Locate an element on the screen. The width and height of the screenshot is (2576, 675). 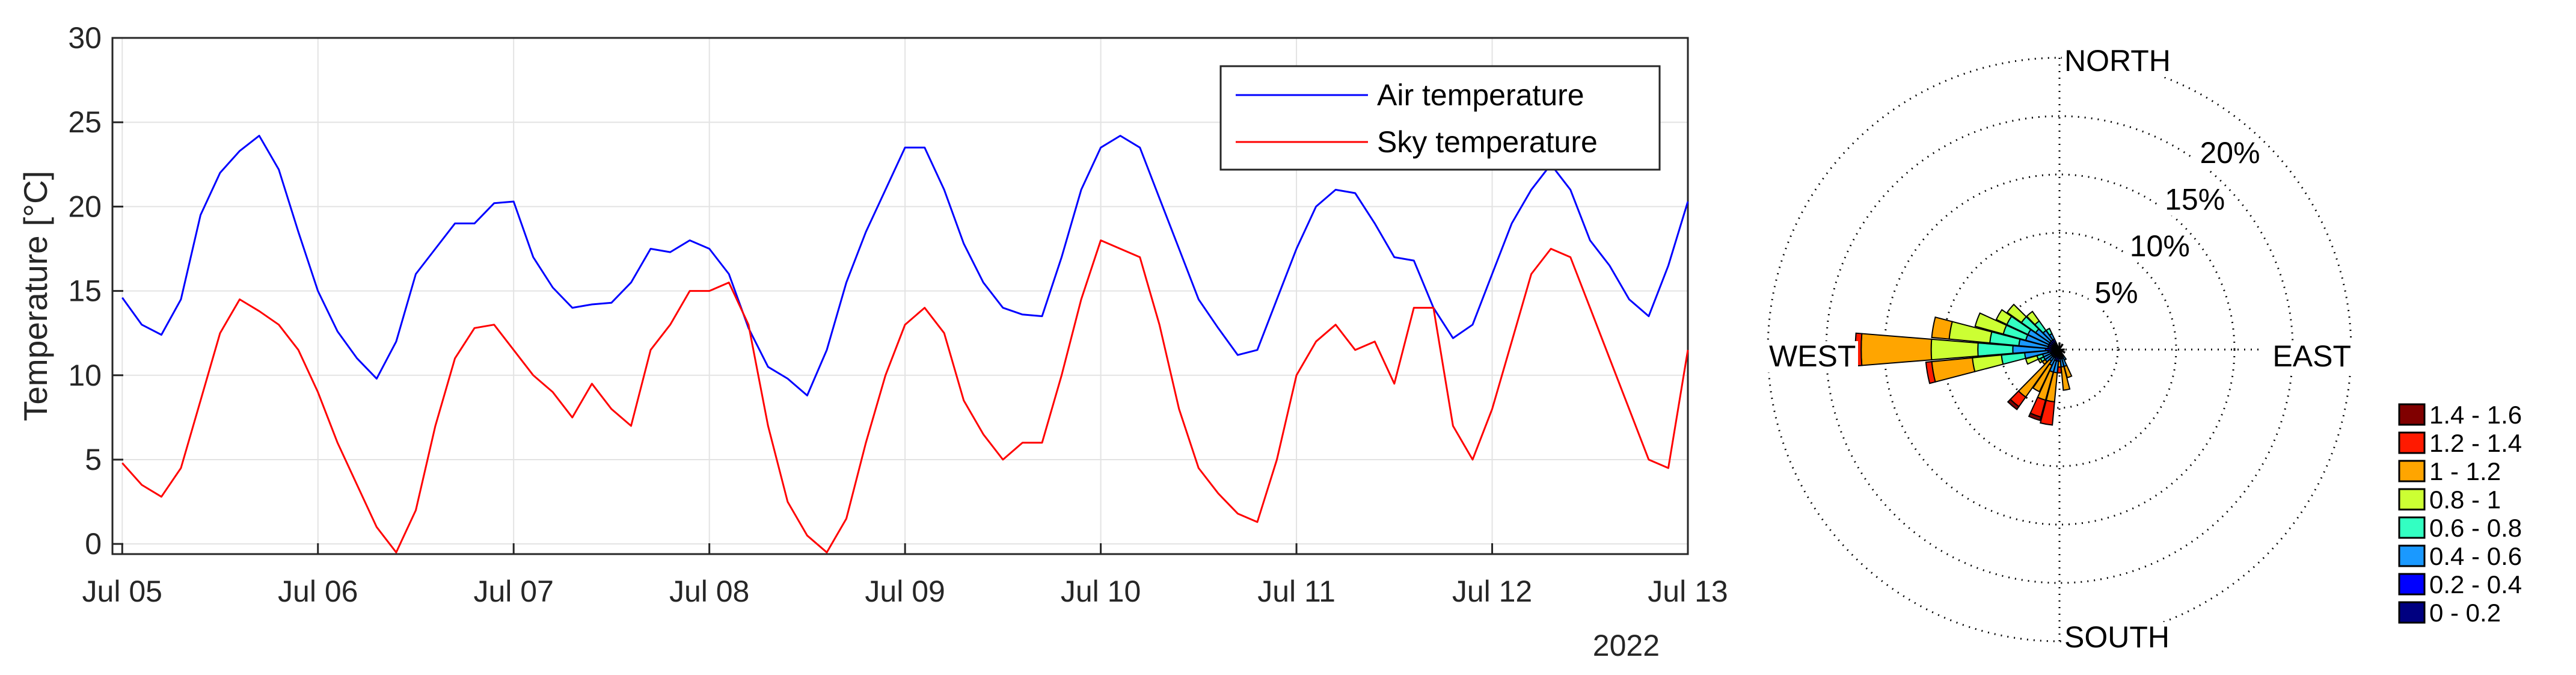
north-label: NORTH is located at coordinates (2117, 61).